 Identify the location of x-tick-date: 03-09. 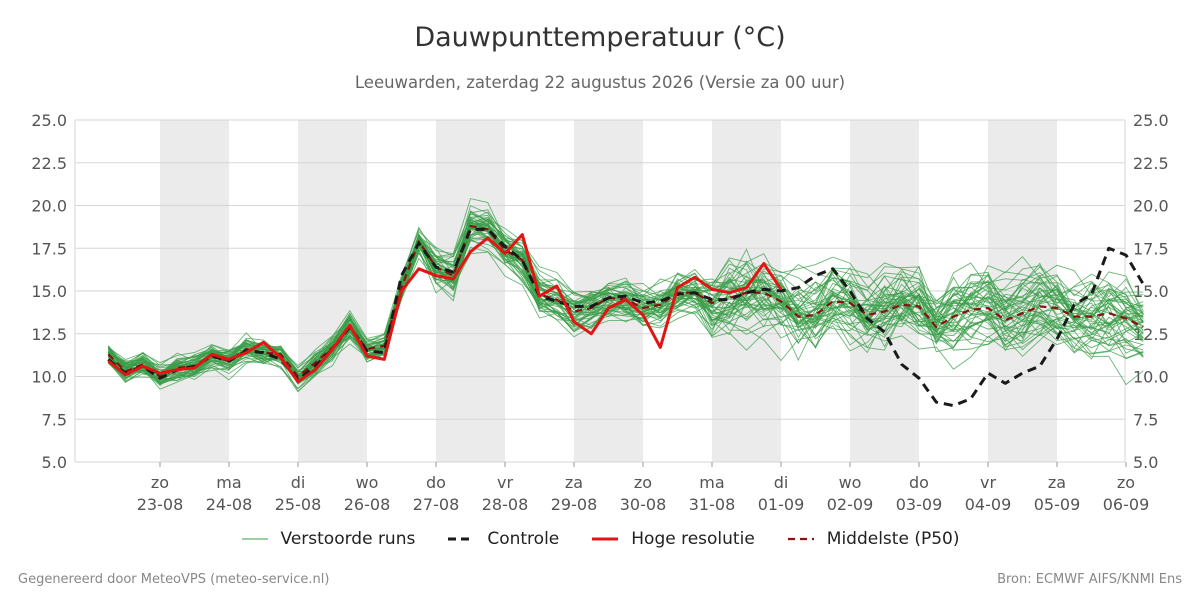
(919, 504).